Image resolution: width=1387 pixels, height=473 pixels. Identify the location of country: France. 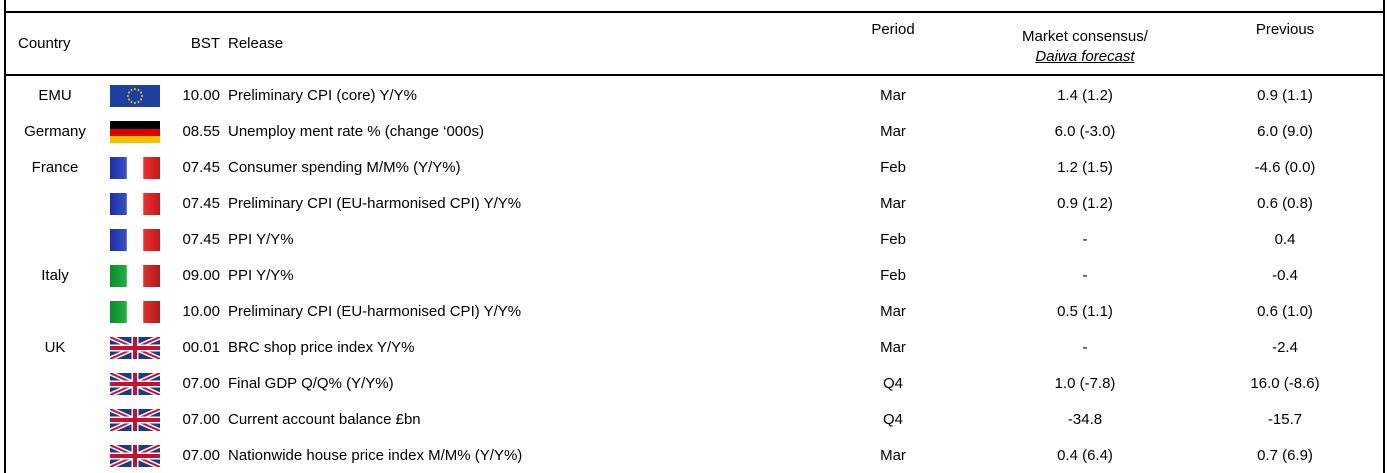
(55, 167).